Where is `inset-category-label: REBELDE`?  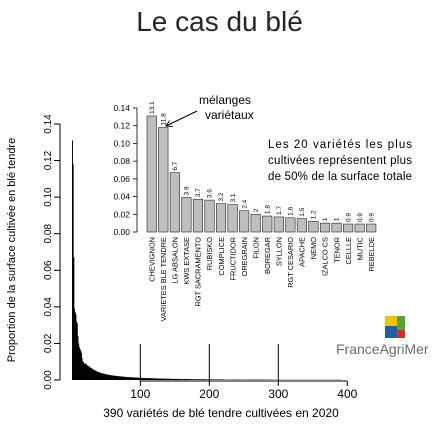
inset-category-label: REBELDE is located at coordinates (371, 254).